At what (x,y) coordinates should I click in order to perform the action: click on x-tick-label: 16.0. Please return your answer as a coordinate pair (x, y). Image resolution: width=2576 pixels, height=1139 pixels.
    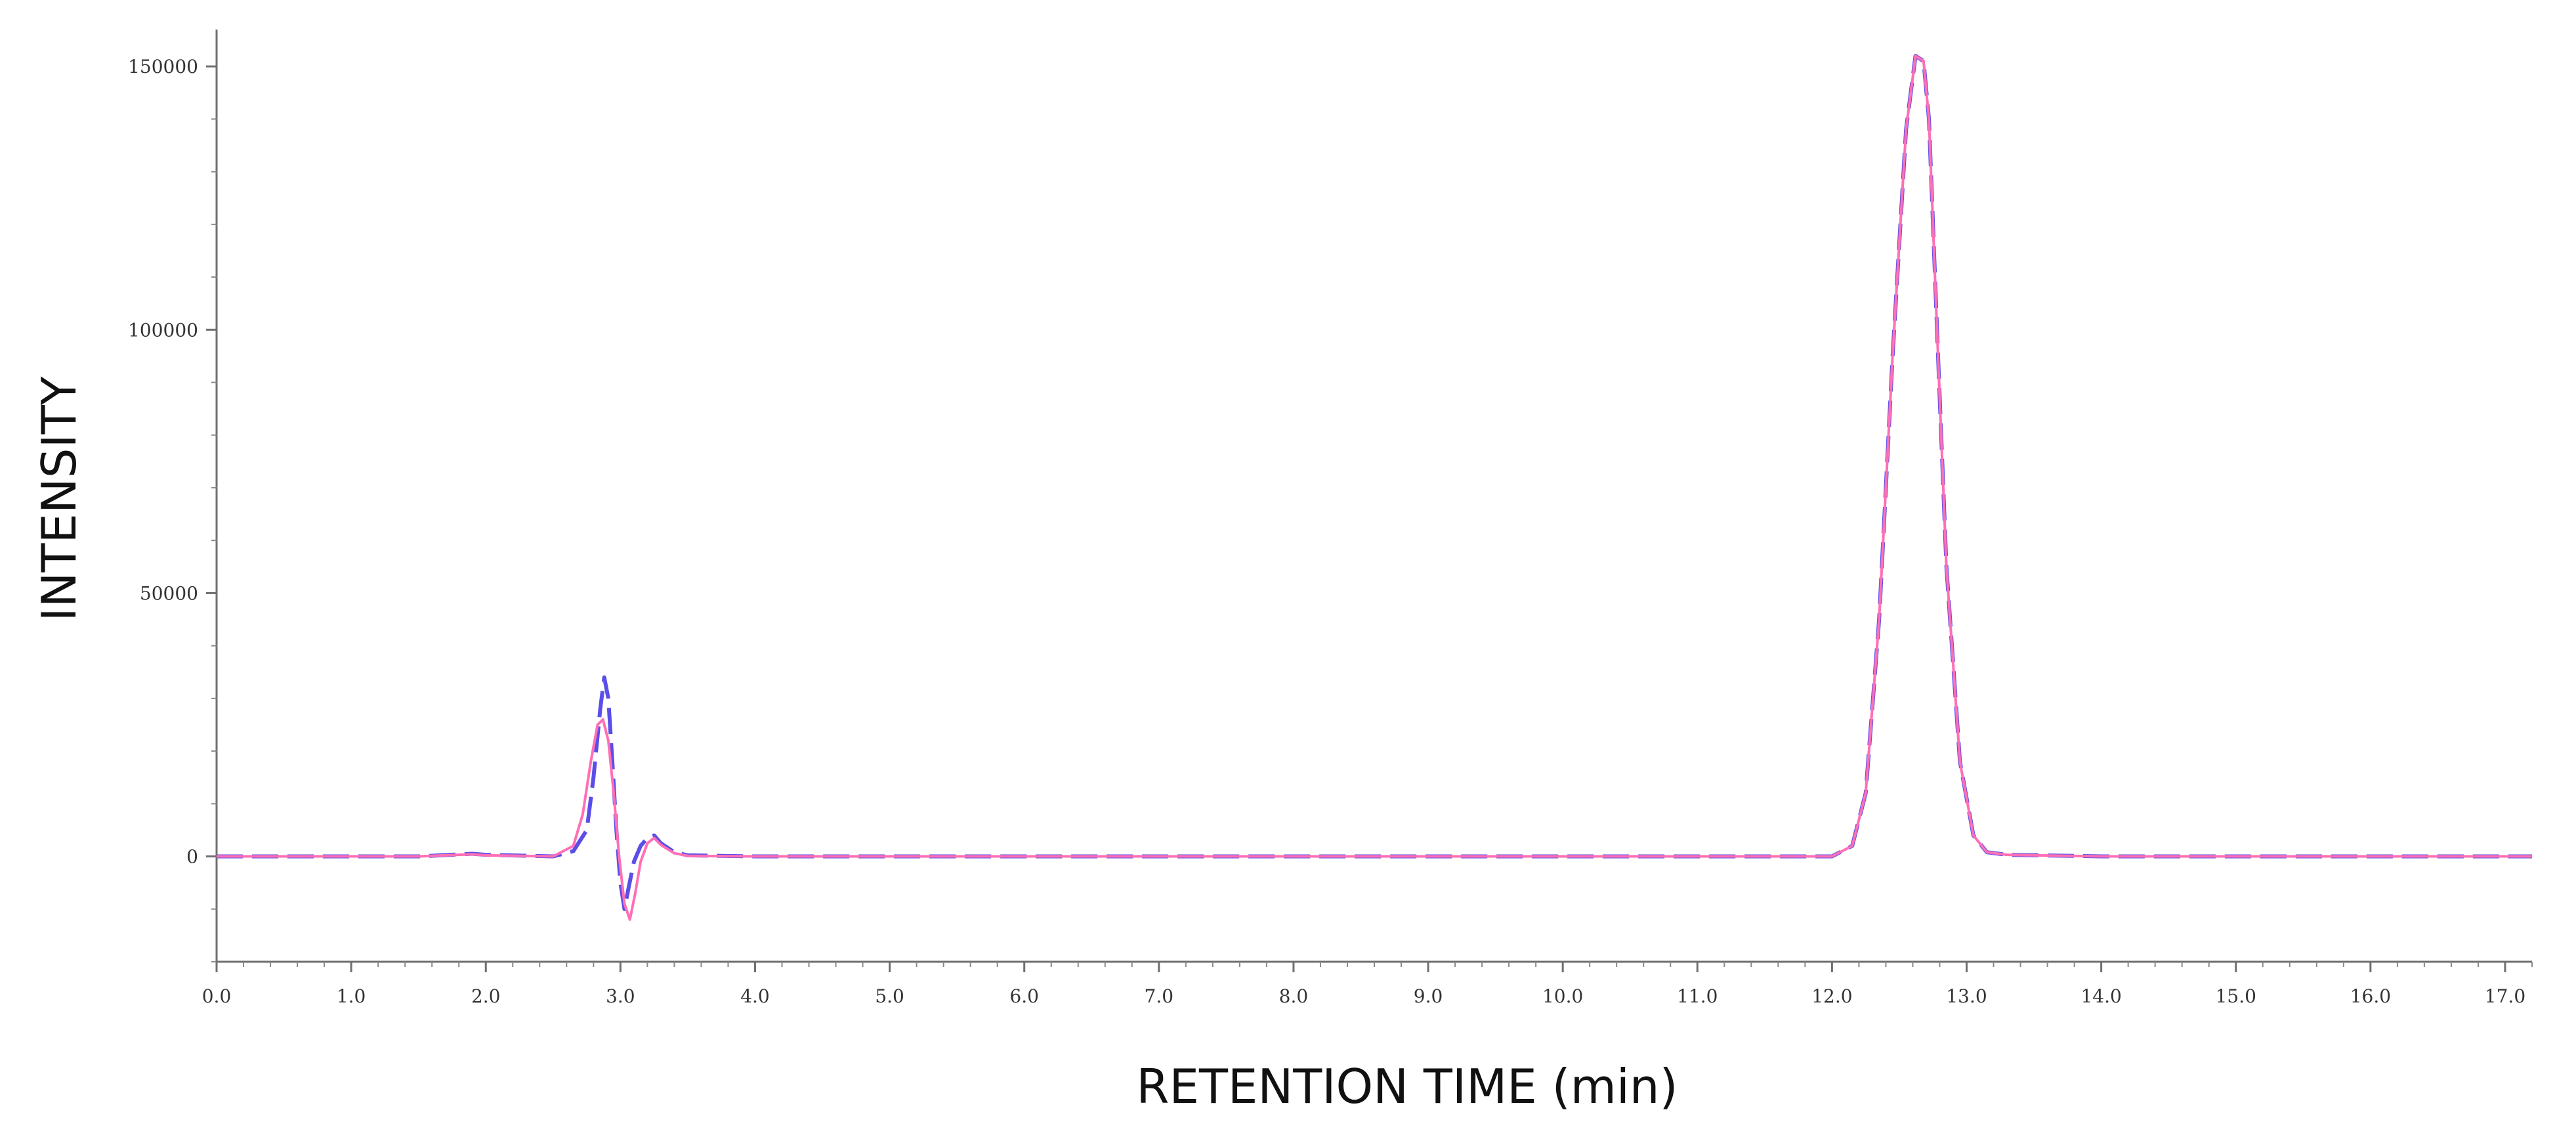
    Looking at the image, I should click on (2370, 996).